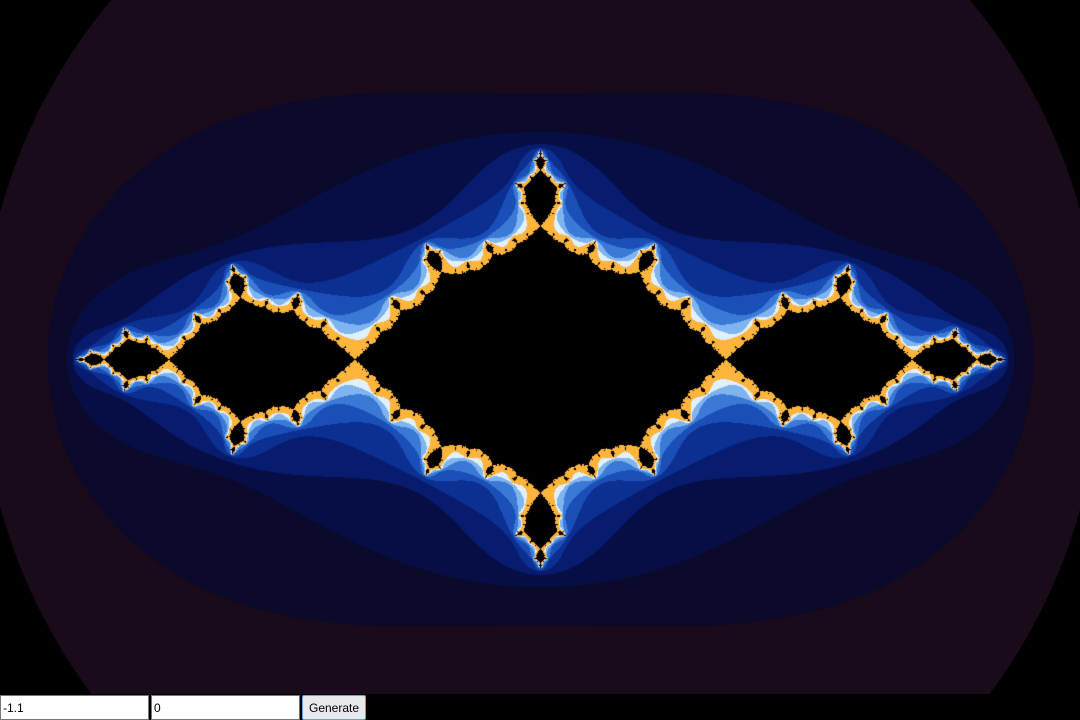 The image size is (1080, 720). I want to click on real-part-input, so click(74, 707).